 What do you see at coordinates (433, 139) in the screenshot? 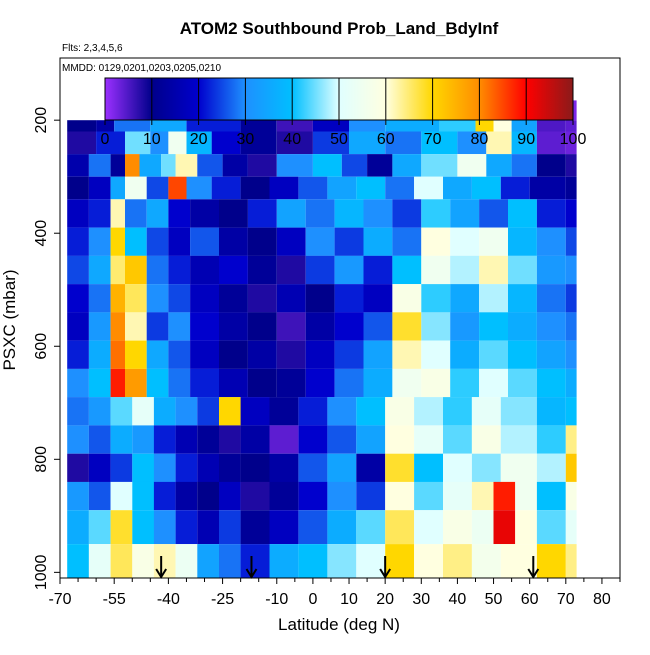
I see `colorbar-tick-label: 70` at bounding box center [433, 139].